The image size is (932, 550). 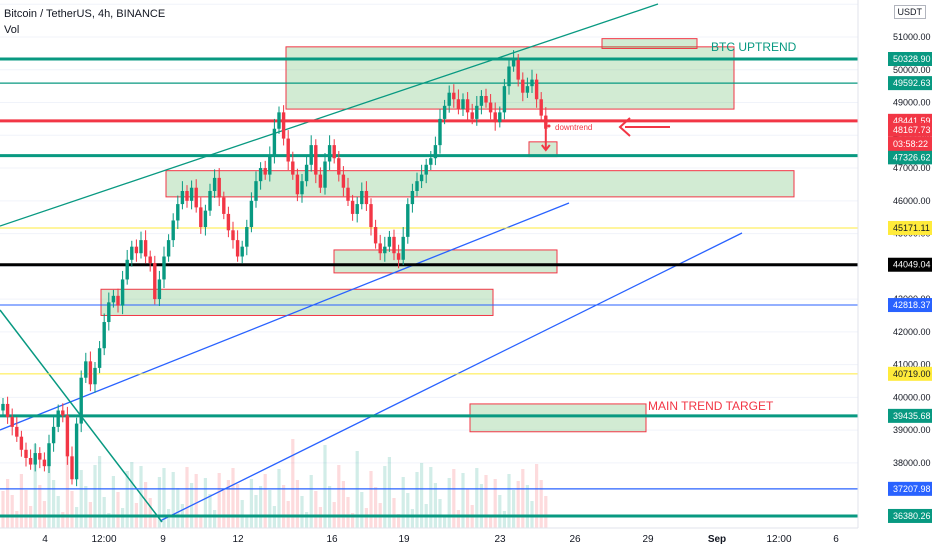 What do you see at coordinates (480, 184) in the screenshot?
I see `support-zone-upper` at bounding box center [480, 184].